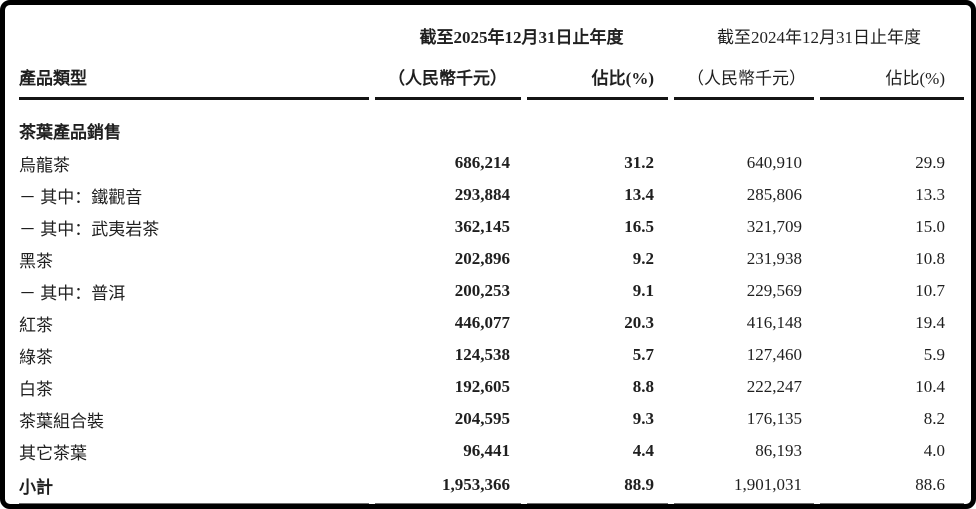  What do you see at coordinates (194, 31) in the screenshot?
I see `header-spacer` at bounding box center [194, 31].